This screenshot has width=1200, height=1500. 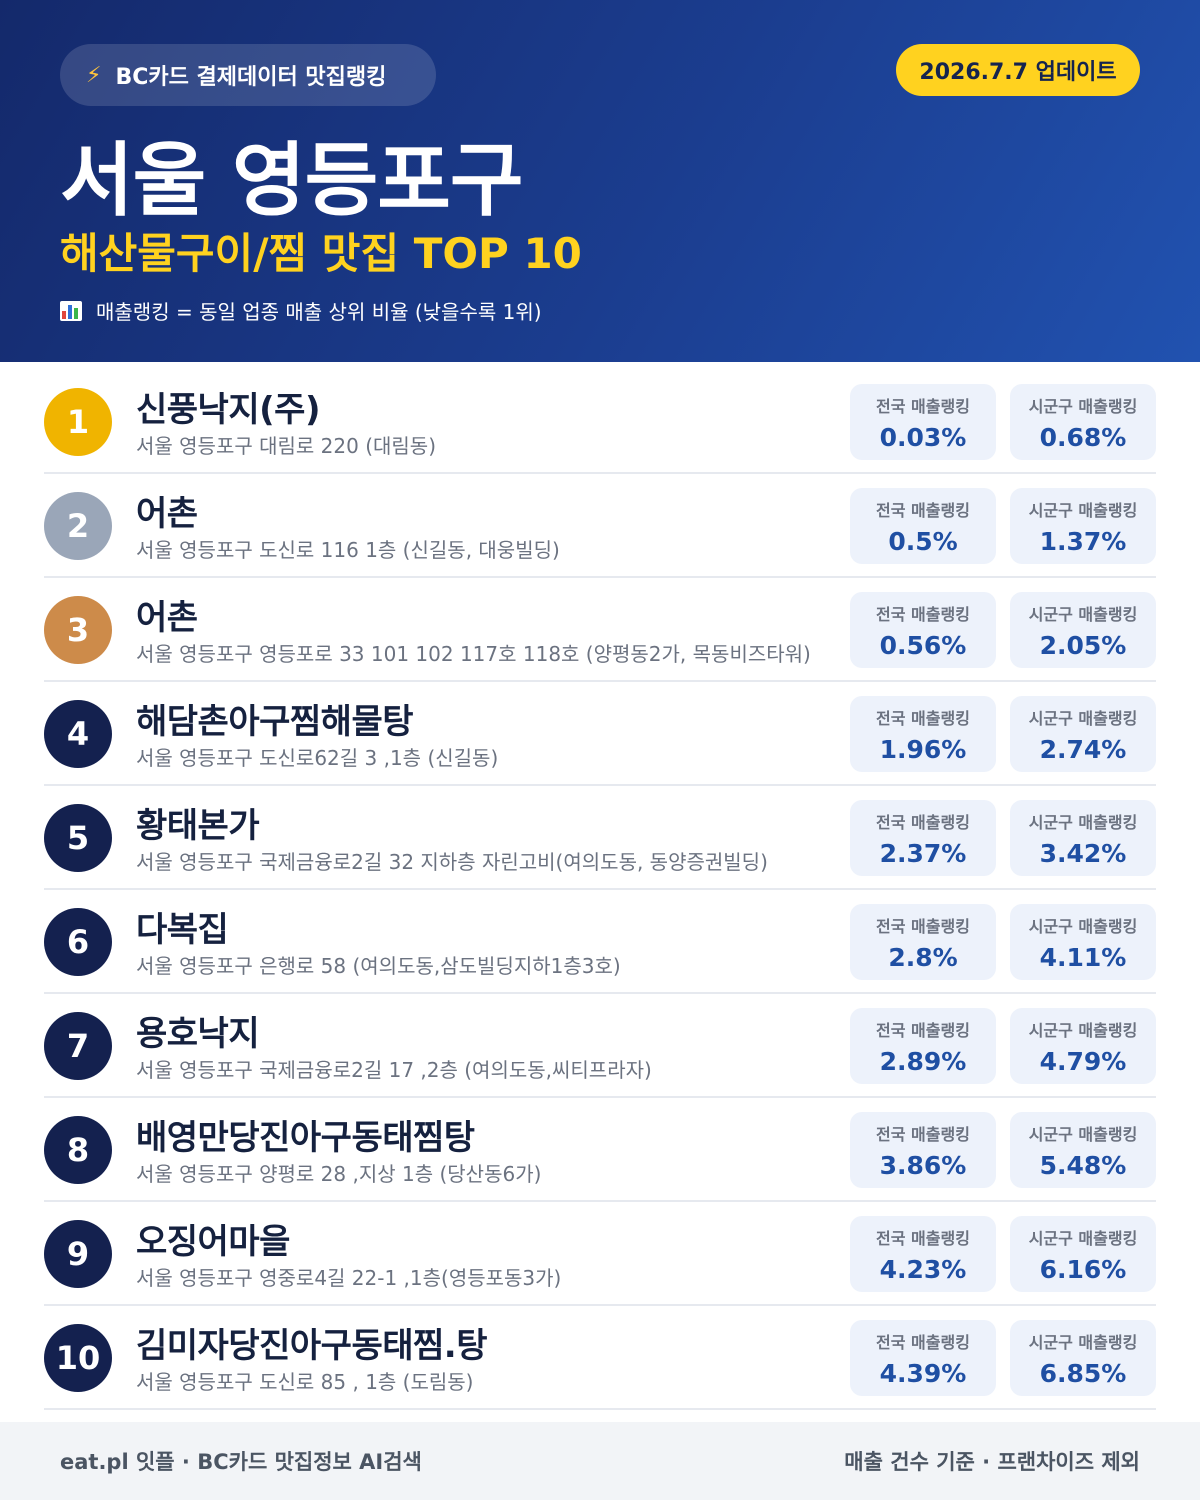 I want to click on national-ranking-box: 전국 매출랭킹 2.37%, so click(x=923, y=838).